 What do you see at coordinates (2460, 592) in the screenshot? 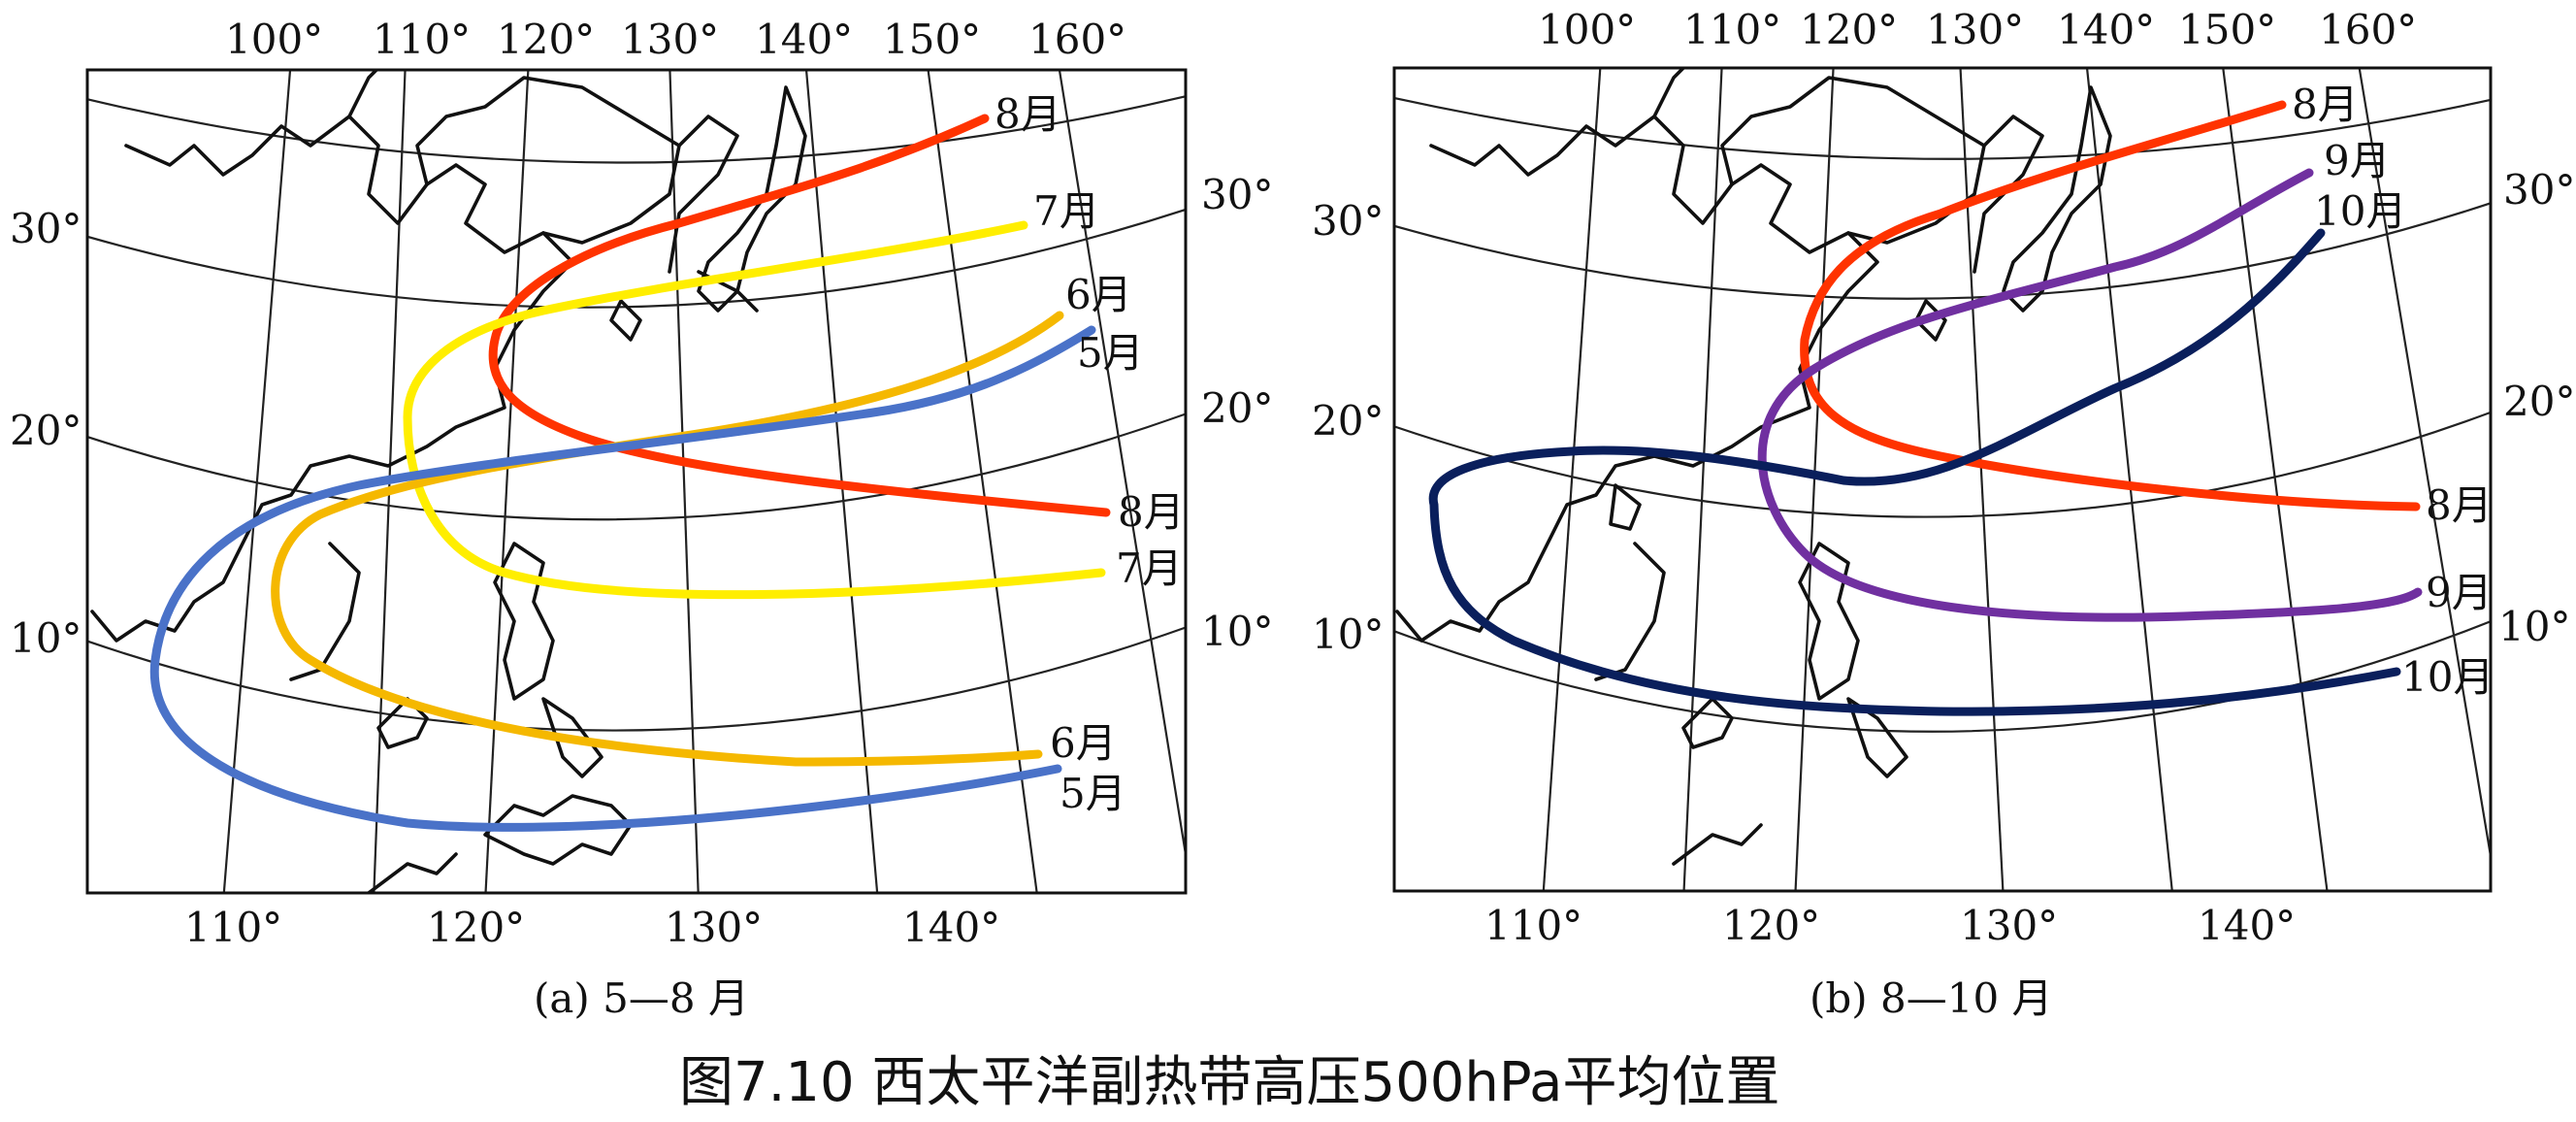
I see `label-sep-start: 9月` at bounding box center [2460, 592].